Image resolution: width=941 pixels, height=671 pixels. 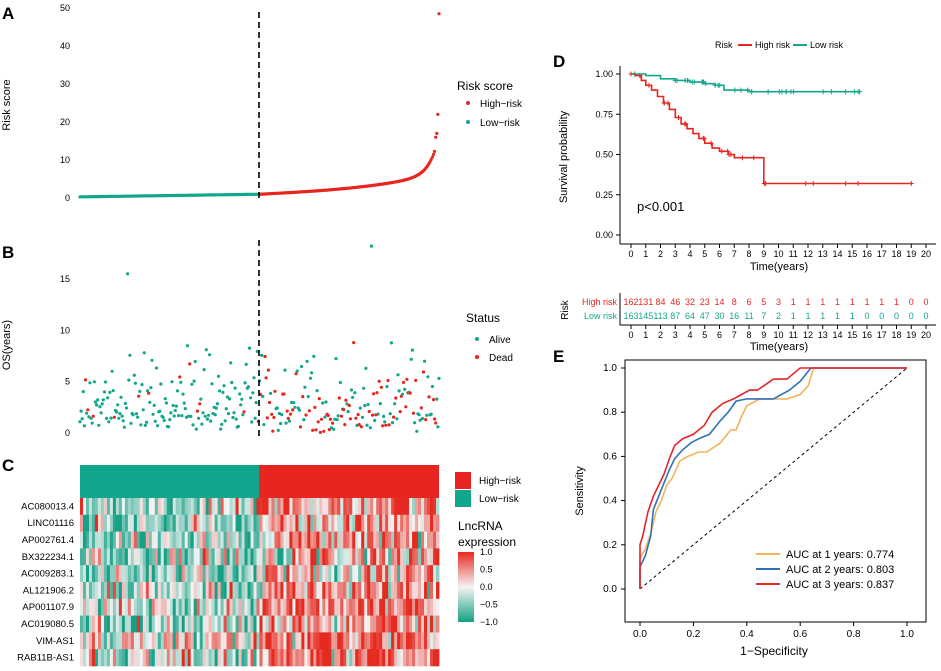 I want to click on km-xtick: 0, so click(x=630, y=254).